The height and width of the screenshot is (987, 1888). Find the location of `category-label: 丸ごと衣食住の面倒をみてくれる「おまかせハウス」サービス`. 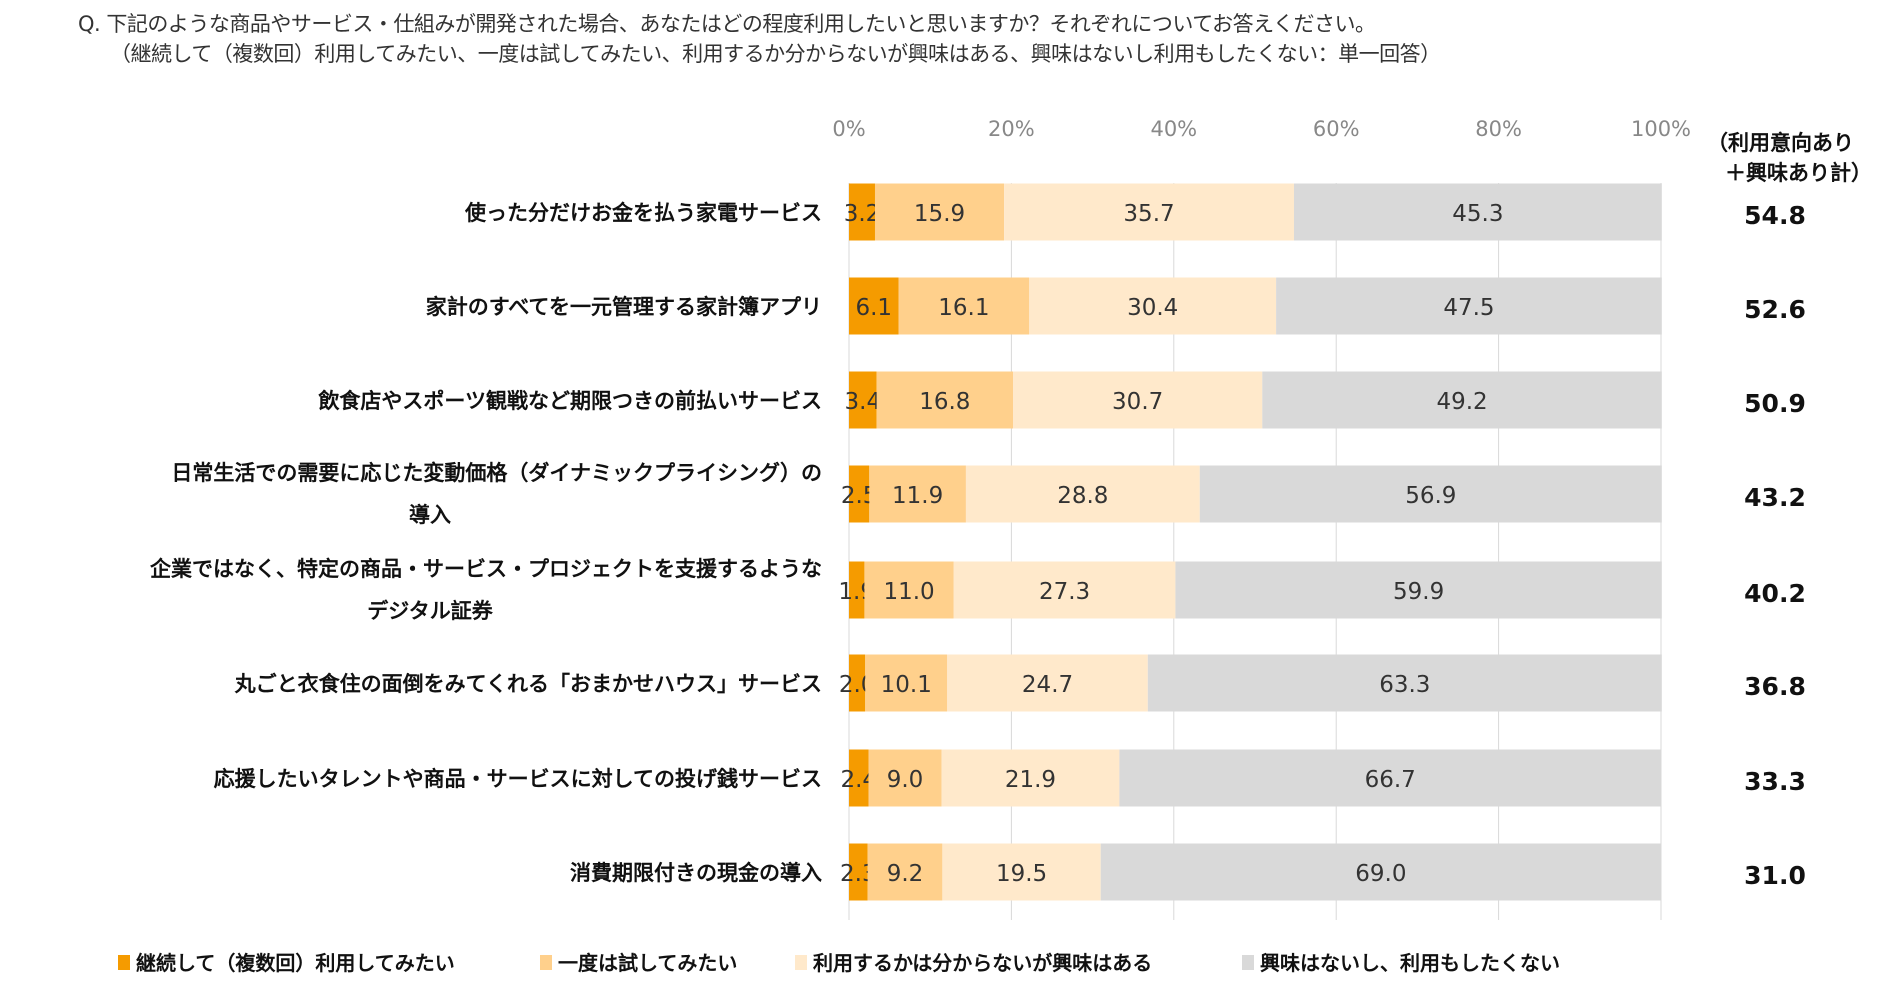

category-label: 丸ごと衣食住の面倒をみてくれる「おまかせハウス」サービス is located at coordinates (528, 684).